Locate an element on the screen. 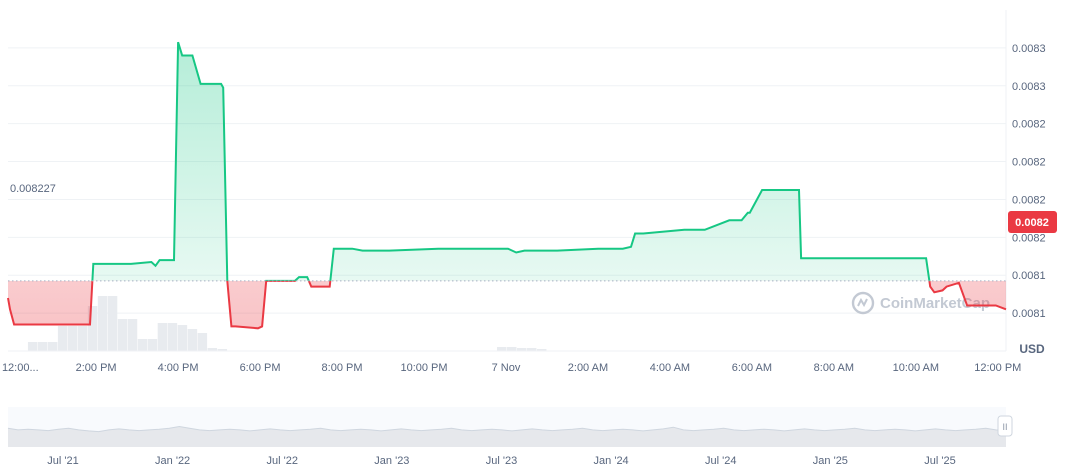 The height and width of the screenshot is (470, 1072). navigator-handle-box is located at coordinates (1005, 426).